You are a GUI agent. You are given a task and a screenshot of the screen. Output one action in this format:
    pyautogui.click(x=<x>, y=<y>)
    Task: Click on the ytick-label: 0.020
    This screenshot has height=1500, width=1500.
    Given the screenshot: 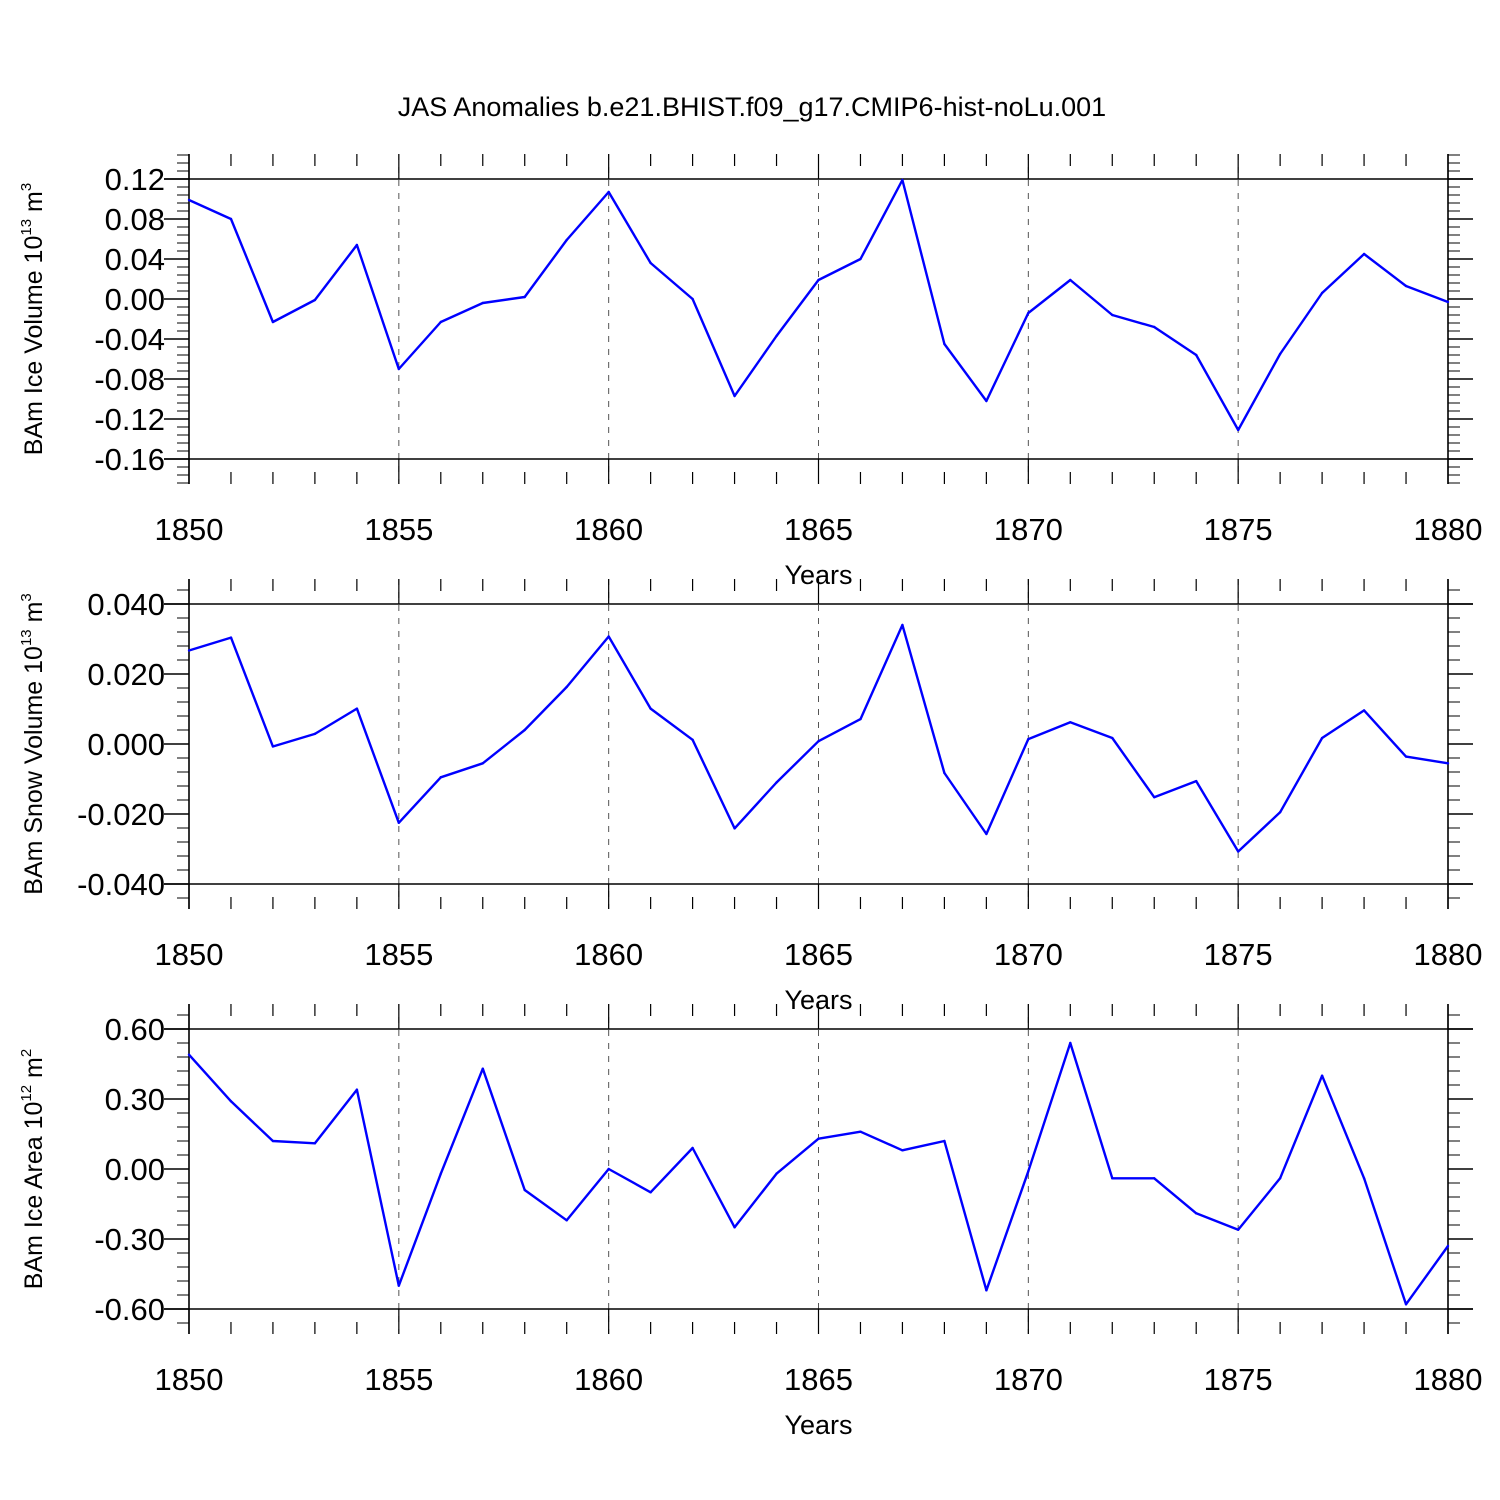 What is the action you would take?
    pyautogui.click(x=126, y=674)
    